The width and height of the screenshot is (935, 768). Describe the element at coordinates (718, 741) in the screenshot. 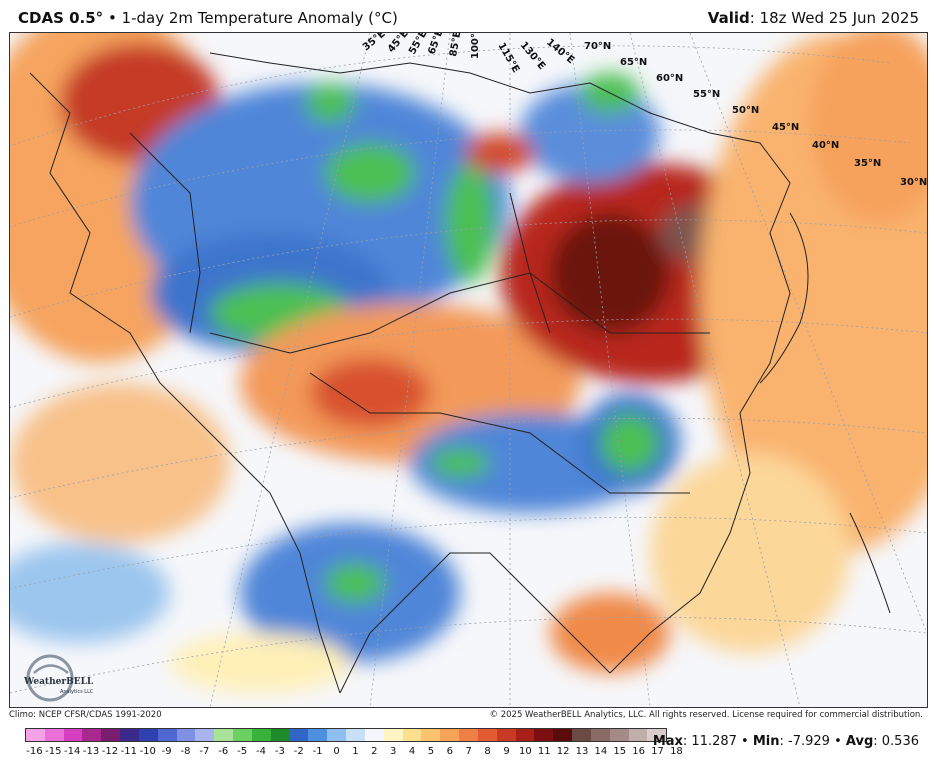

I see `max-value: : 11.287 •` at that location.